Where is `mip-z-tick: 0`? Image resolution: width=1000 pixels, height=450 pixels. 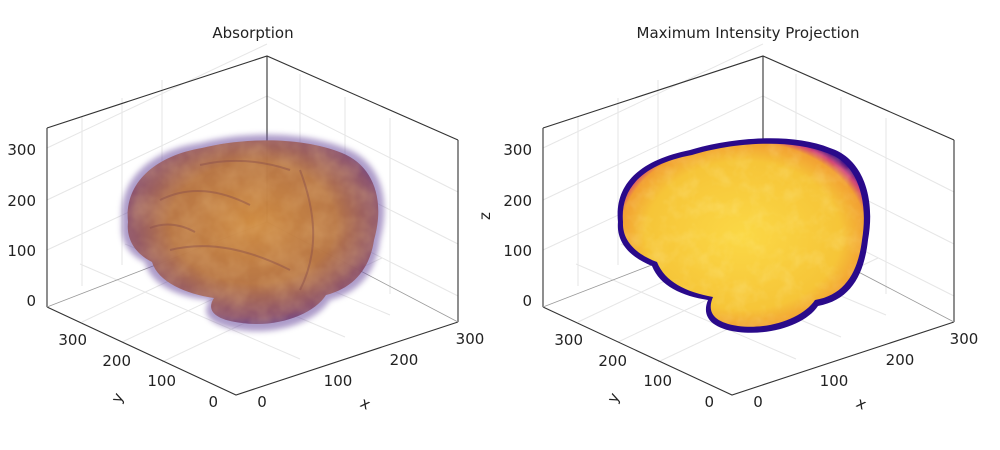 mip-z-tick: 0 is located at coordinates (527, 301).